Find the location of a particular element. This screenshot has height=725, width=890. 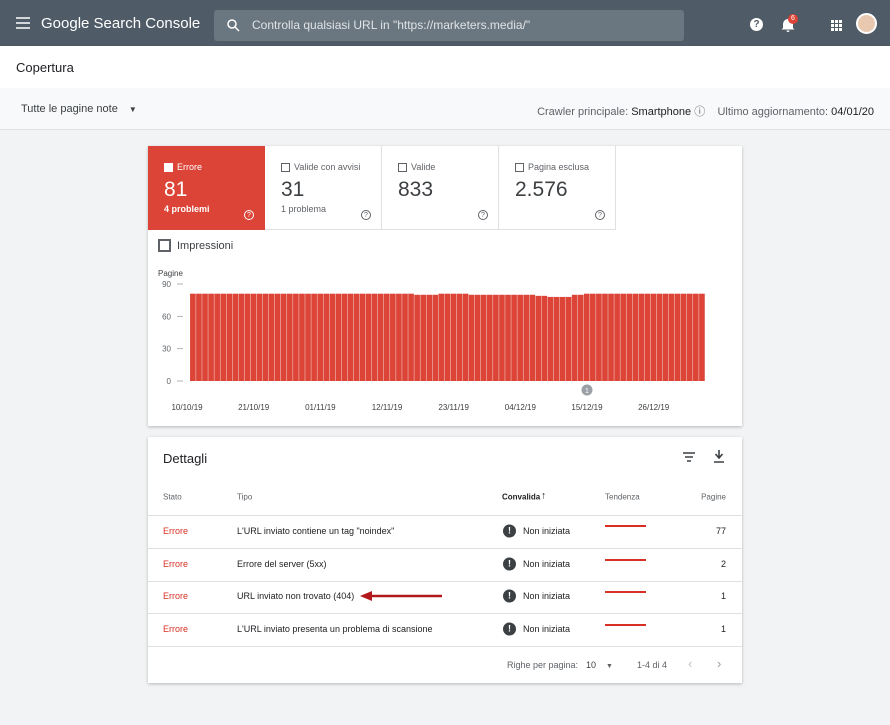

crawler-value: Smartphone is located at coordinates (661, 112).